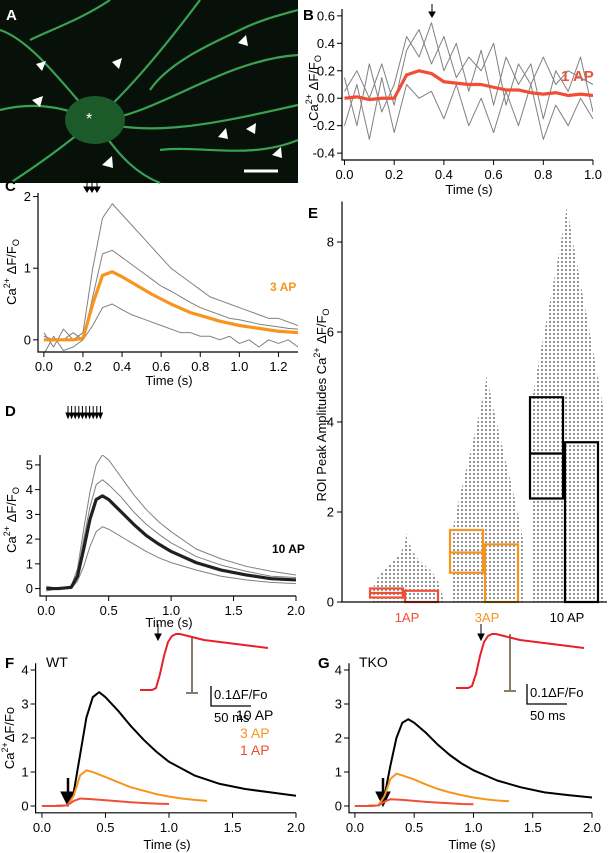 The height and width of the screenshot is (853, 610). What do you see at coordinates (330, 242) in the screenshot?
I see `y-tick-label: 8` at bounding box center [330, 242].